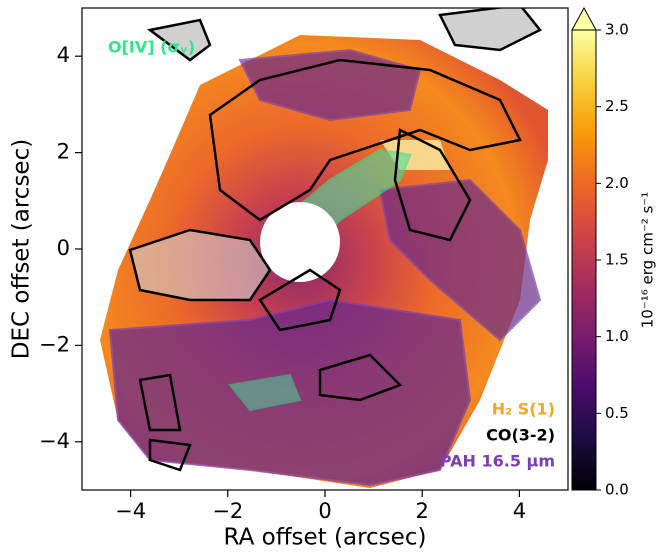 The height and width of the screenshot is (560, 662). Describe the element at coordinates (130, 511) in the screenshot. I see `x-tick-label: −4` at that location.